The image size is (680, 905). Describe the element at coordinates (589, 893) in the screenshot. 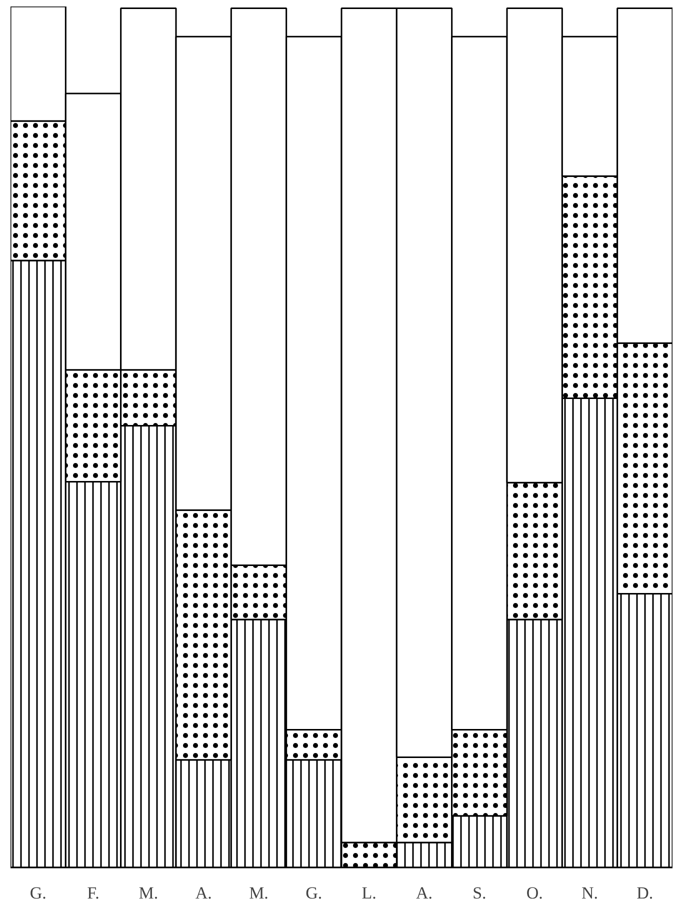

I see `x-tick-label: N.` at that location.